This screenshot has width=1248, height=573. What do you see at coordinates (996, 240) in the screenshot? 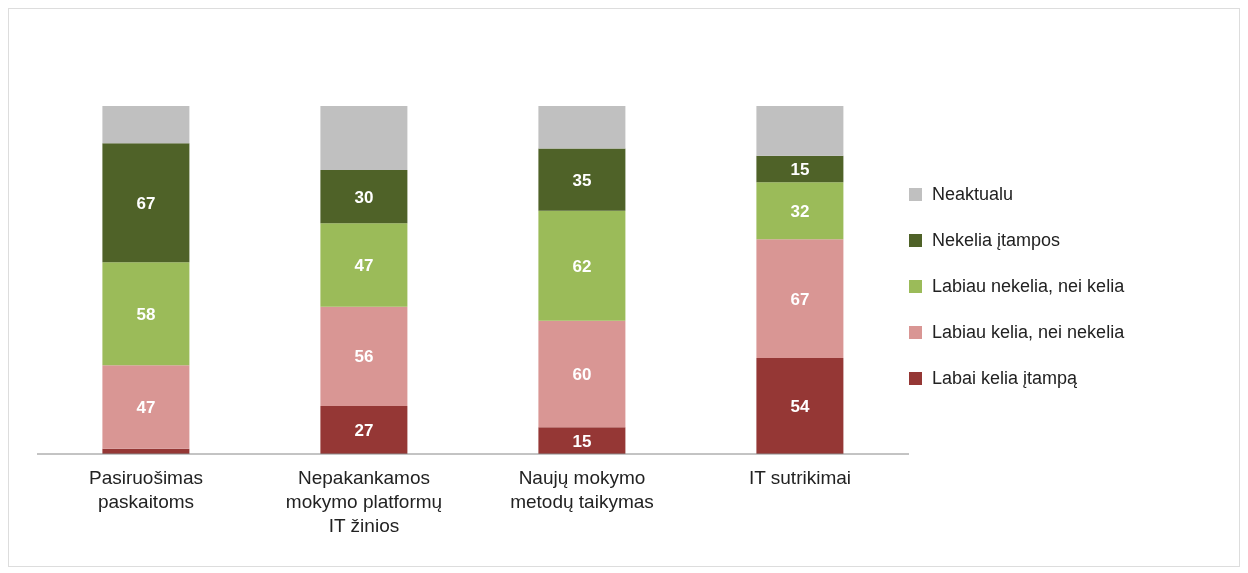
I see `legend-label: Nekelia įtampos` at bounding box center [996, 240].